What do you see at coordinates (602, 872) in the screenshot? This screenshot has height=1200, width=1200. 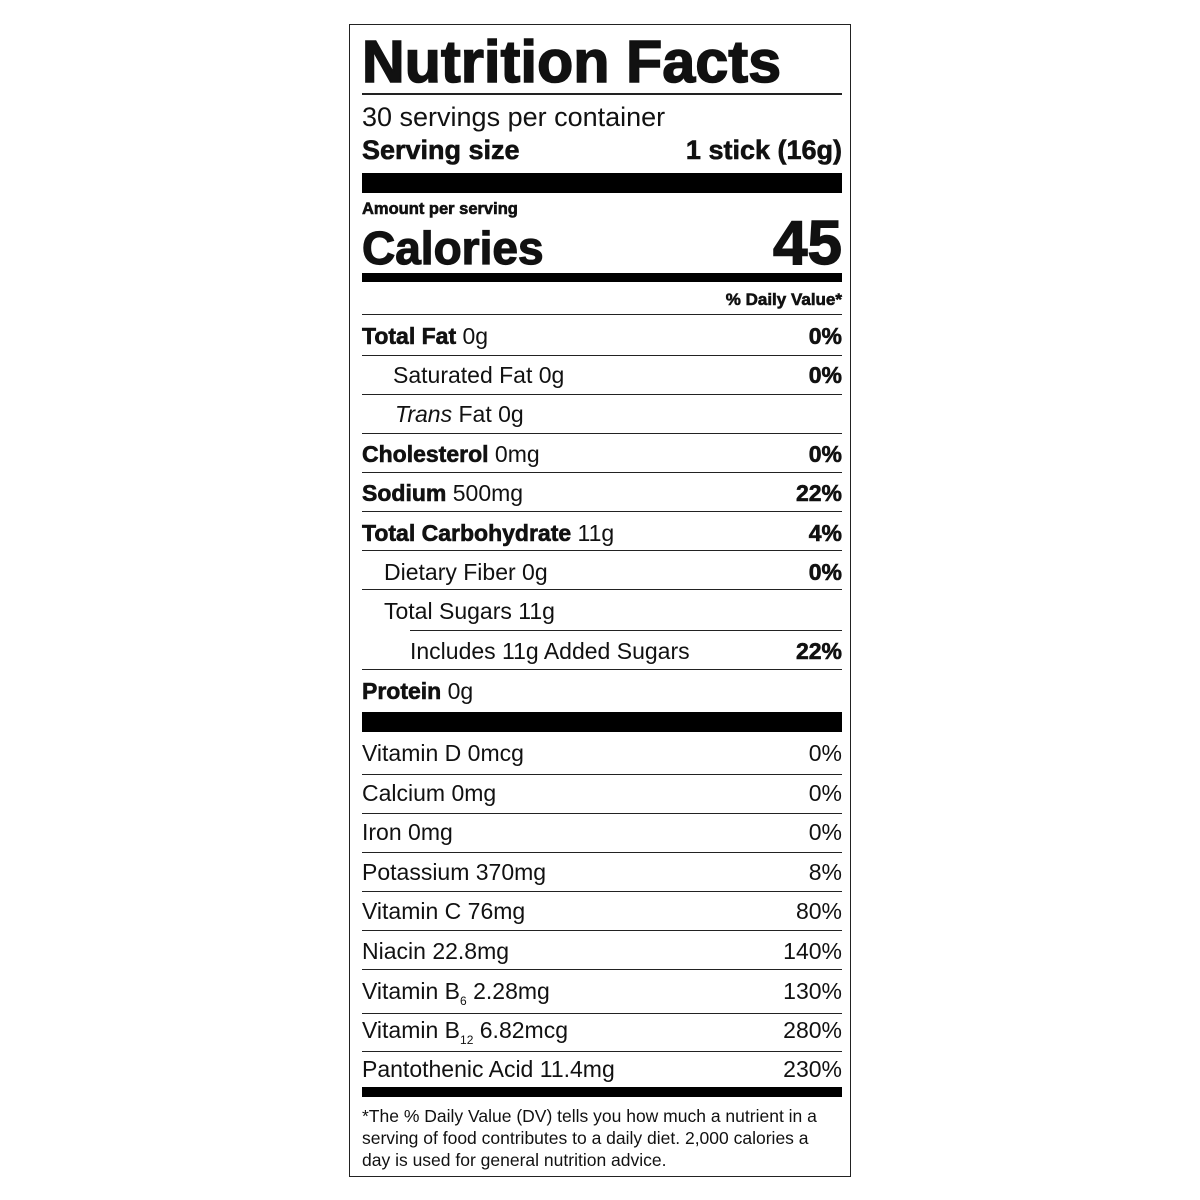 I see `vitamin-row: Potassium 370mg 8%` at bounding box center [602, 872].